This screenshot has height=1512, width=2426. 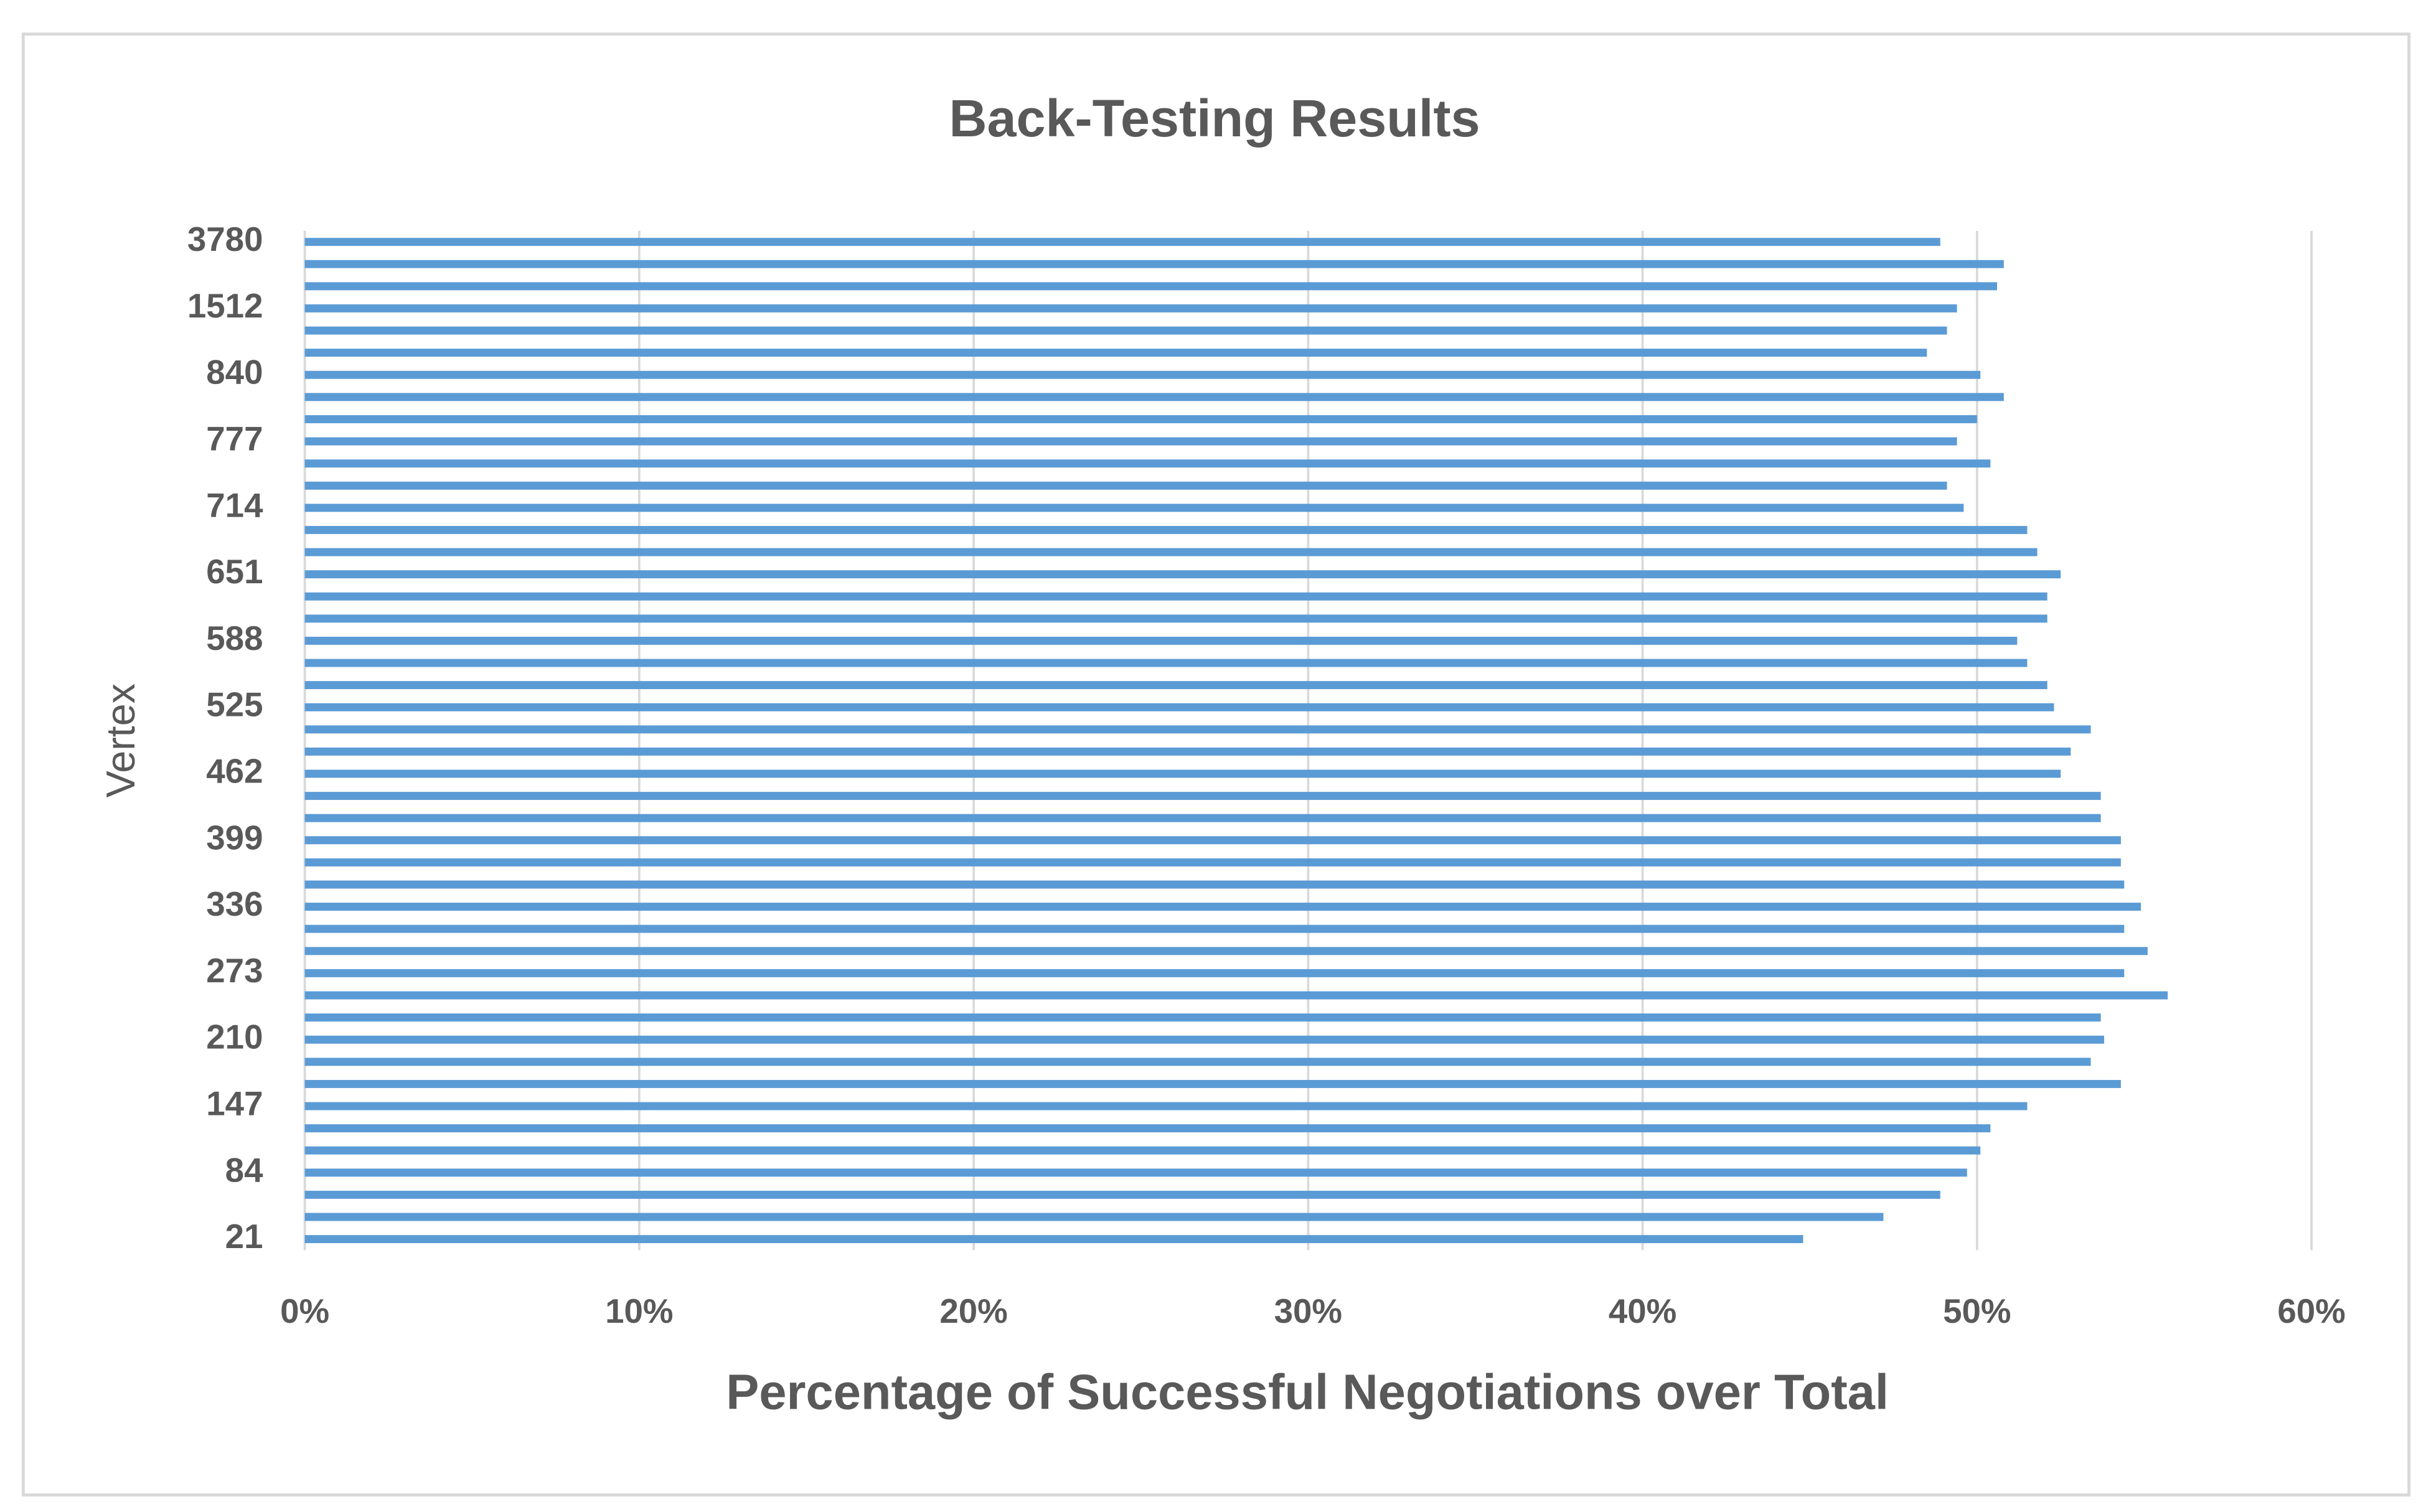 What do you see at coordinates (2311, 1311) in the screenshot?
I see `x-tick-label: 60%` at bounding box center [2311, 1311].